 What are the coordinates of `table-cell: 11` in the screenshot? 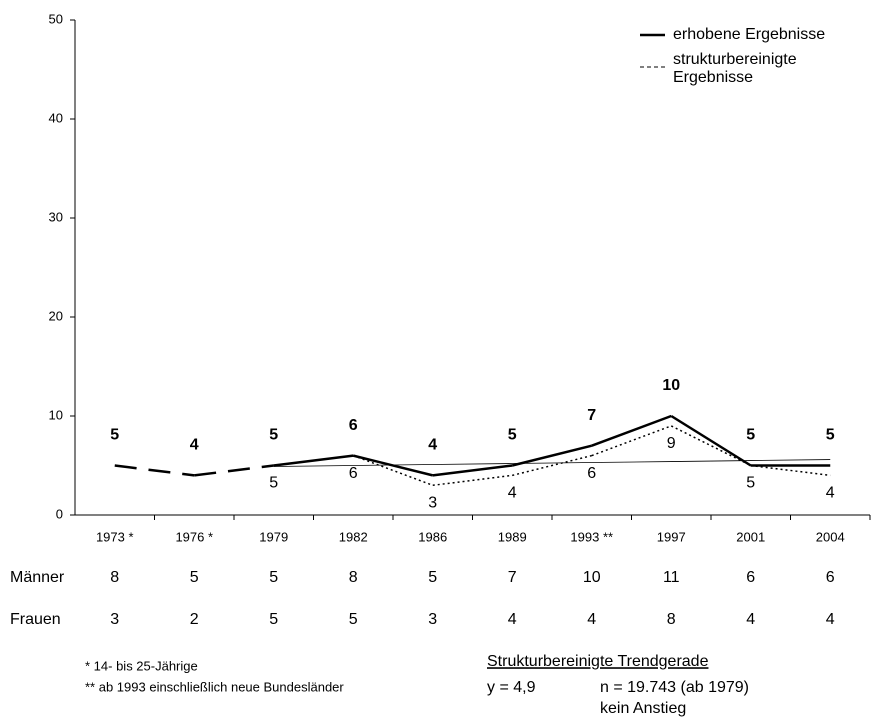 It's located at (671, 577).